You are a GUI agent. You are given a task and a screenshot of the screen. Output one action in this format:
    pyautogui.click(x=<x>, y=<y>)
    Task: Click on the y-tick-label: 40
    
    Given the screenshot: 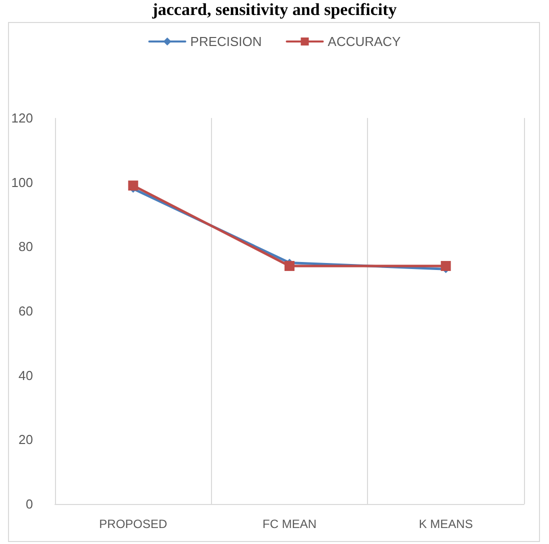 What is the action you would take?
    pyautogui.click(x=25, y=375)
    